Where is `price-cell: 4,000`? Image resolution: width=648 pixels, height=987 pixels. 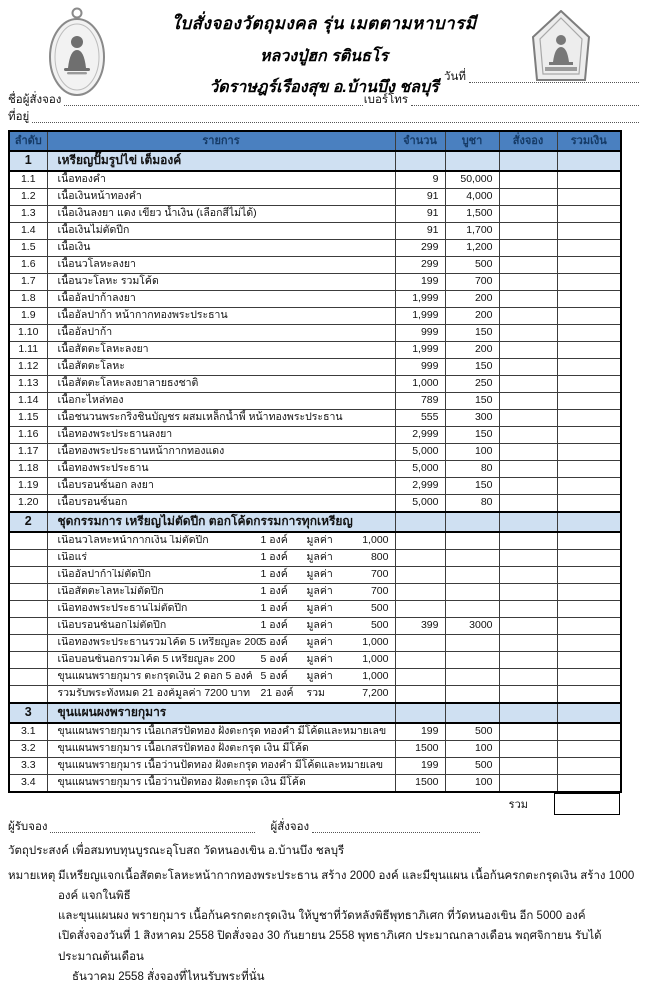
price-cell: 4,000 is located at coordinates (472, 197).